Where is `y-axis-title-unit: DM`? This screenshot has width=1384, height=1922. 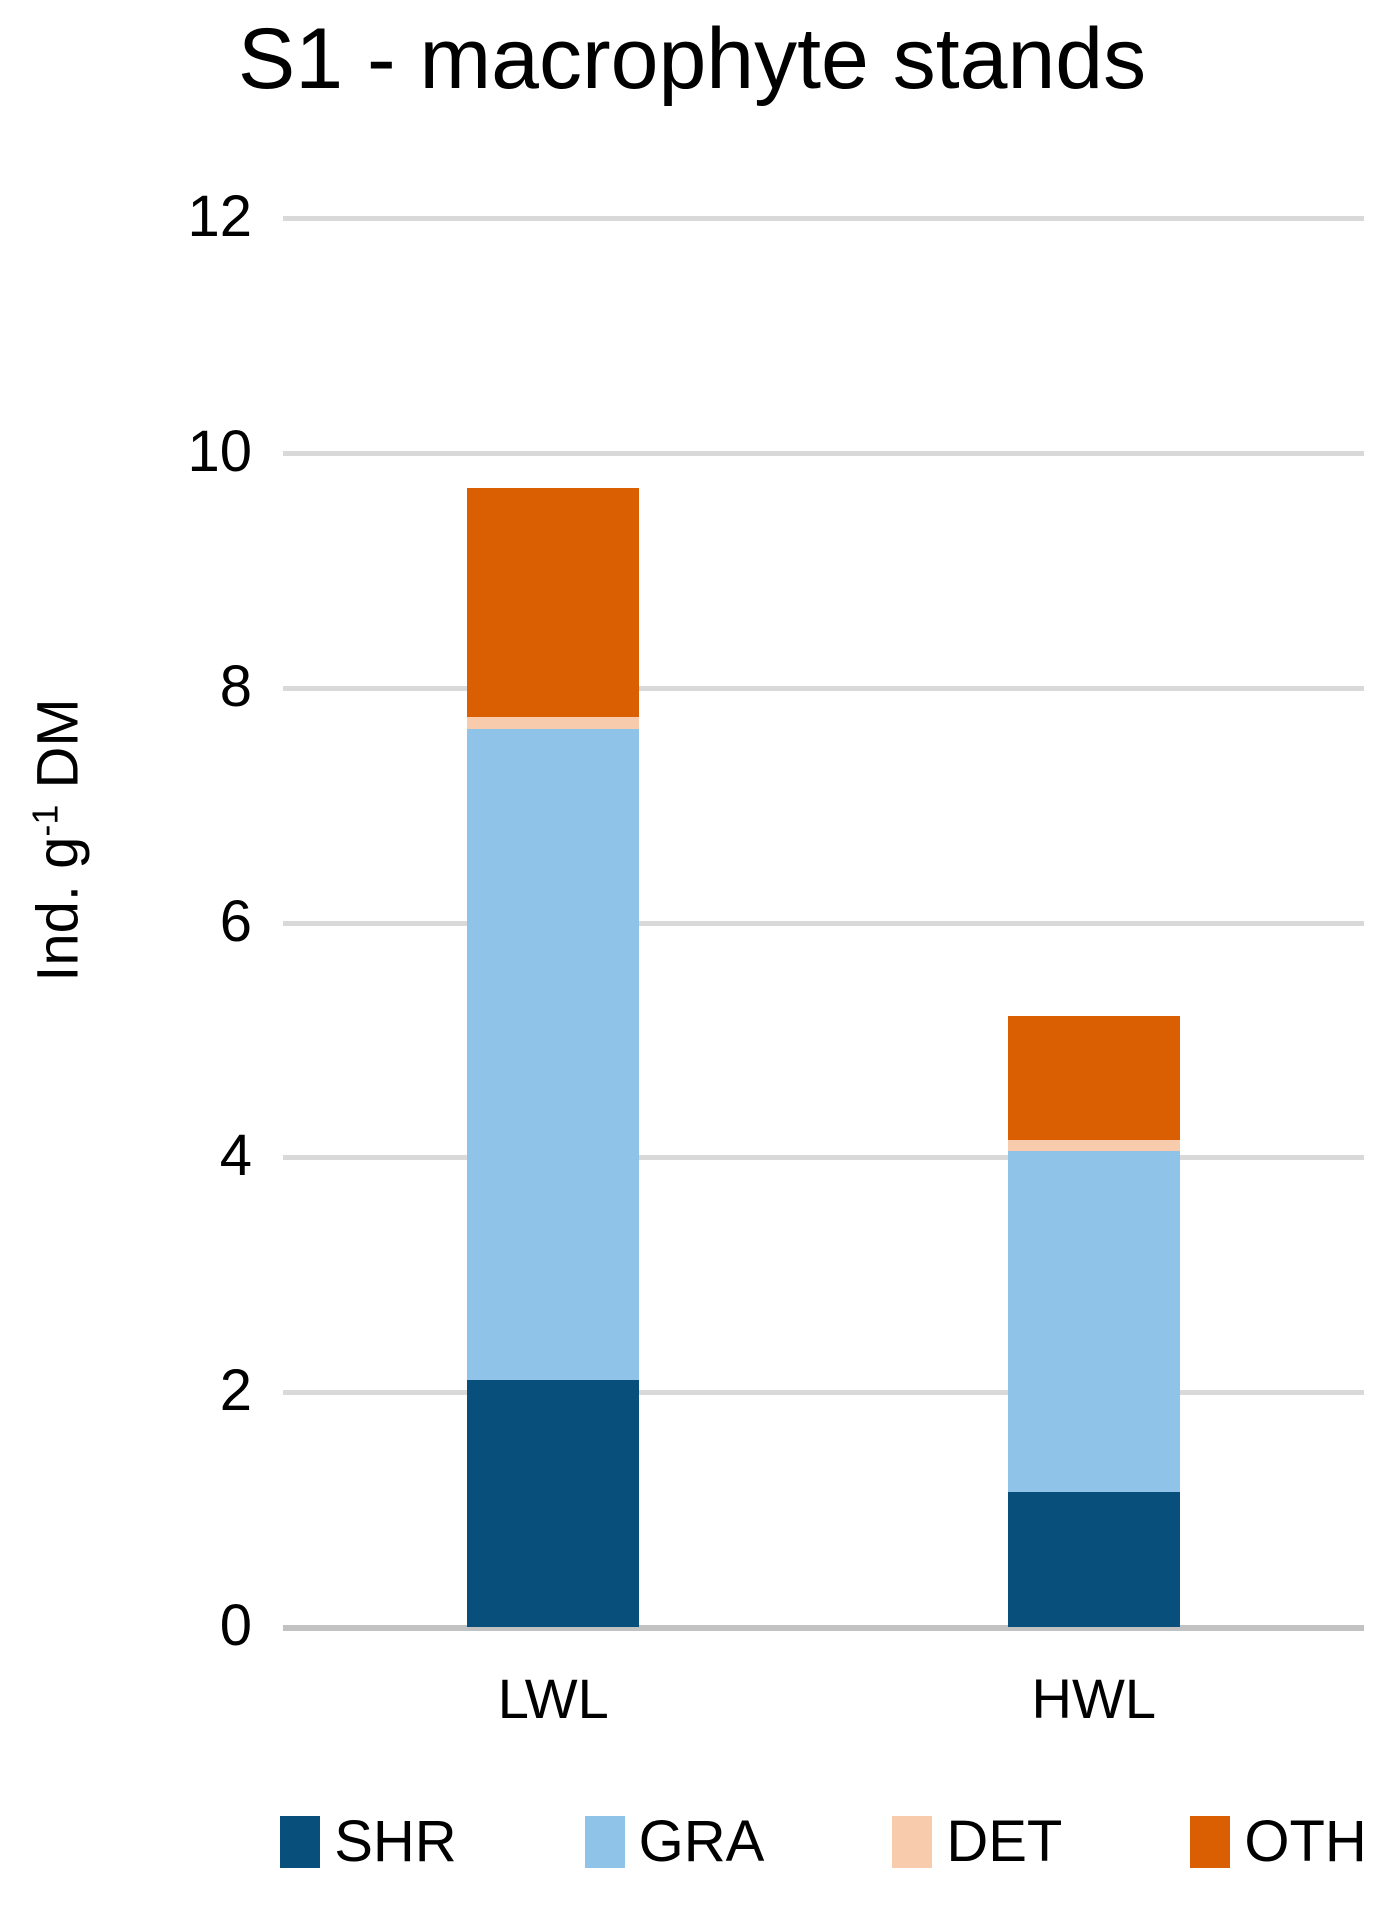 y-axis-title-unit: DM is located at coordinates (58, 751).